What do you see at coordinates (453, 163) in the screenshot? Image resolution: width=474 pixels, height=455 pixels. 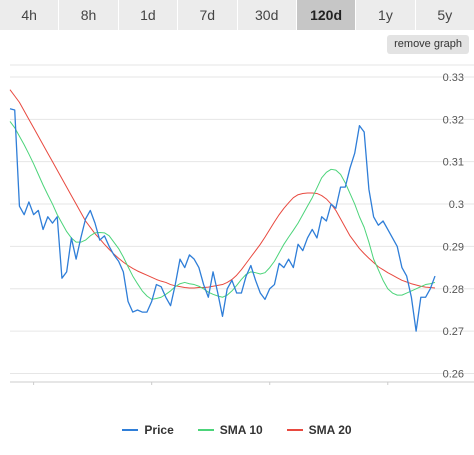 I see `y-tick-label: 0.31` at bounding box center [453, 163].